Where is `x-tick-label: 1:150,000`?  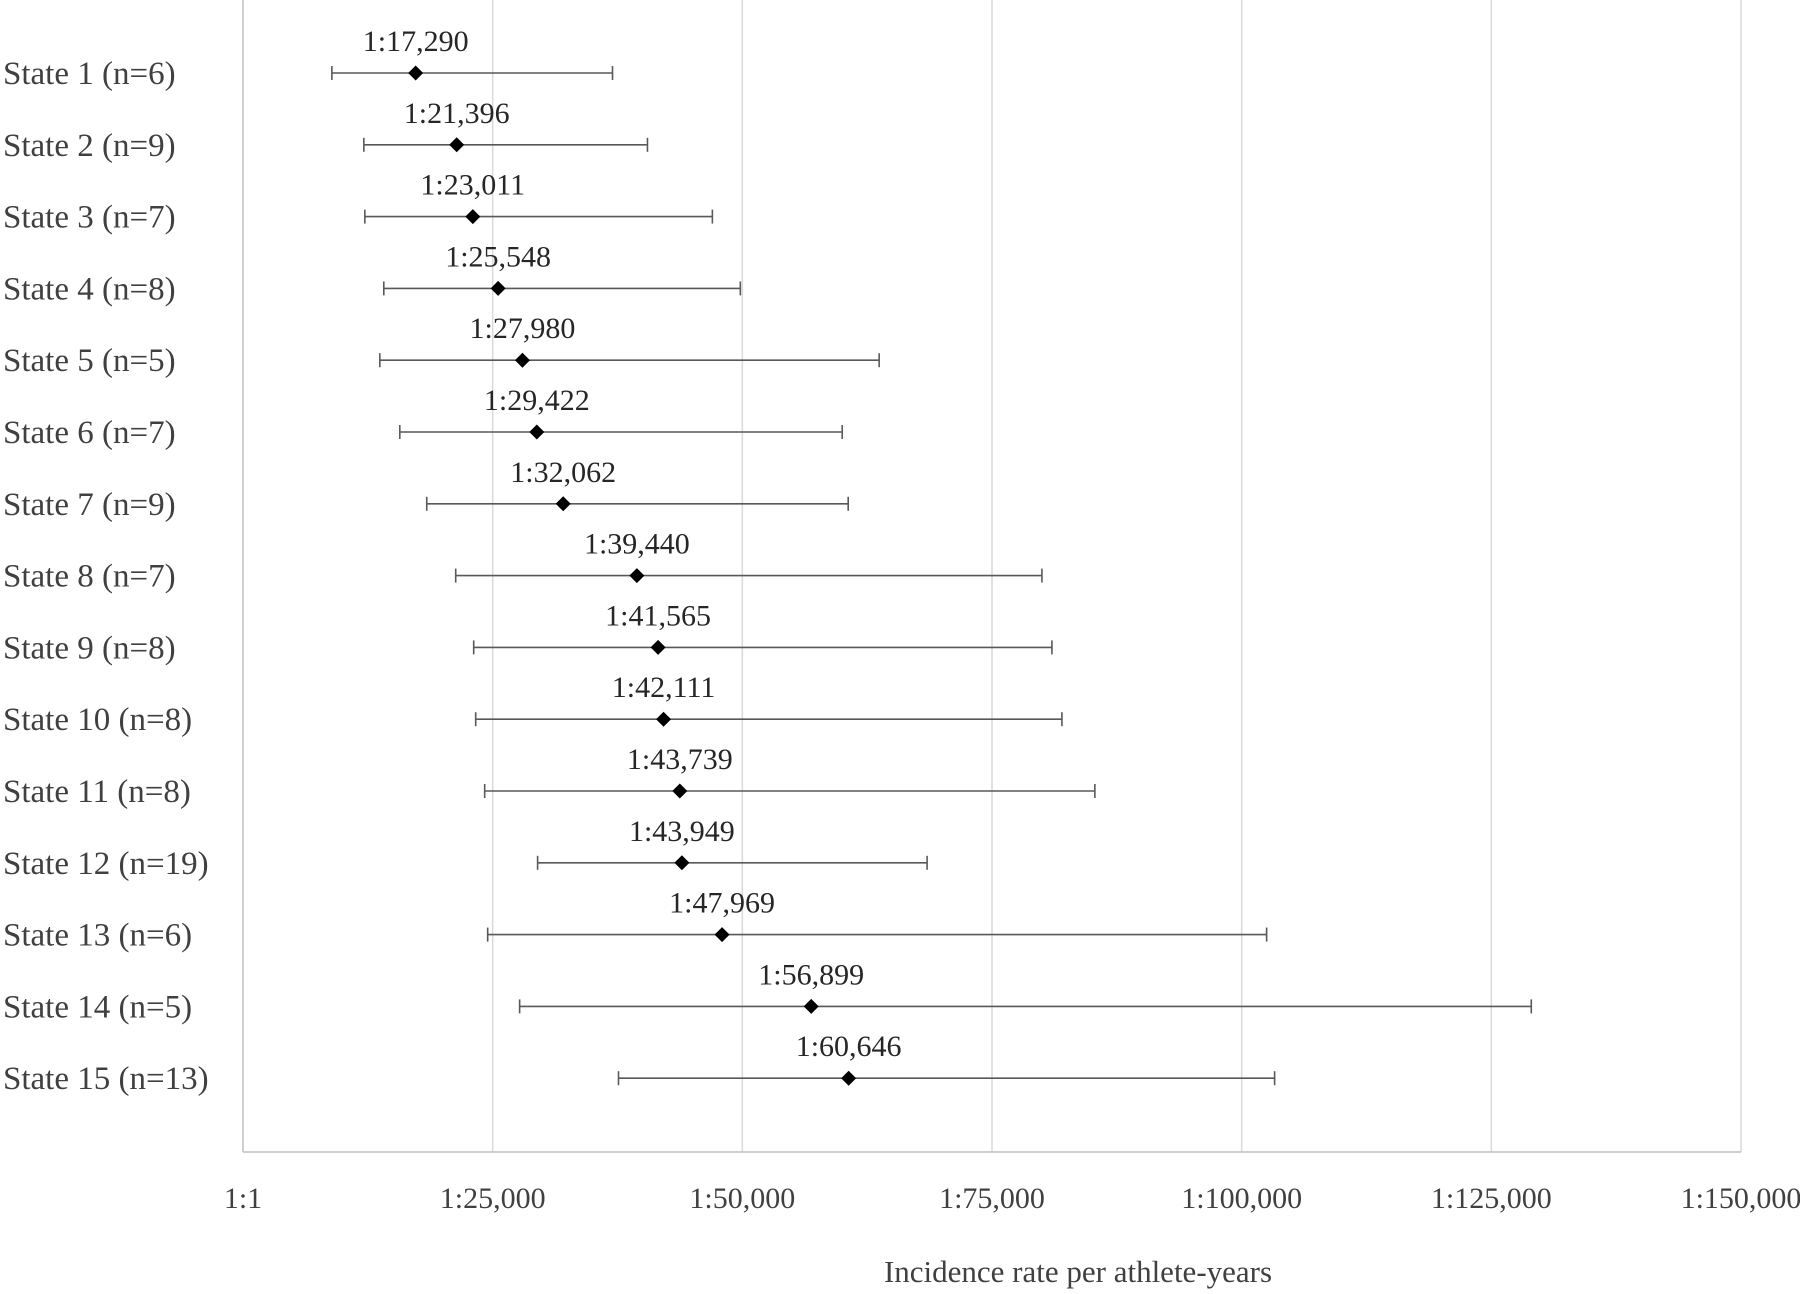
x-tick-label: 1:150,000 is located at coordinates (1740, 1198).